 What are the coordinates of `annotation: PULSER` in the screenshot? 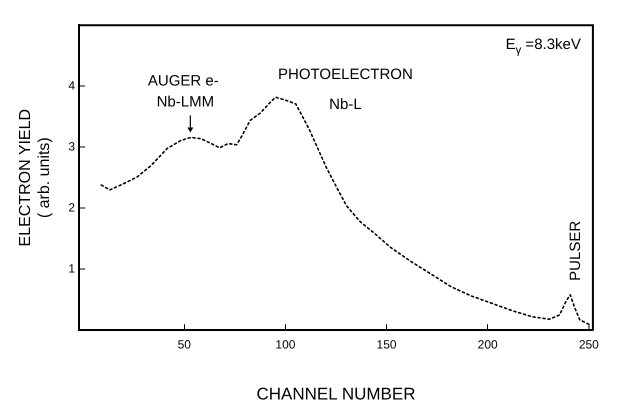 It's located at (575, 250).